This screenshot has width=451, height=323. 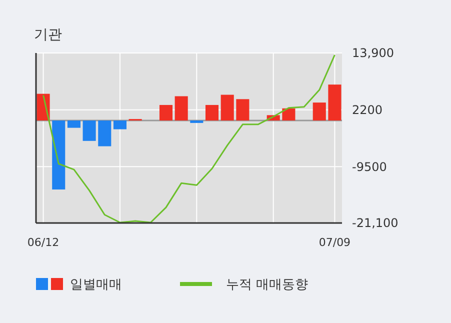 What do you see at coordinates (373, 53) in the screenshot?
I see `y-tick-label: 13,900` at bounding box center [373, 53].